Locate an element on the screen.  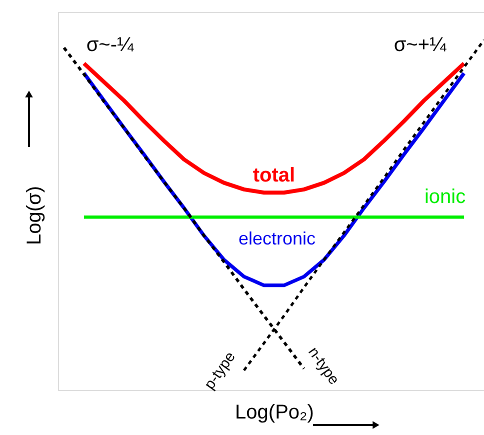
annotation: σ~-¼ is located at coordinates (110, 45).